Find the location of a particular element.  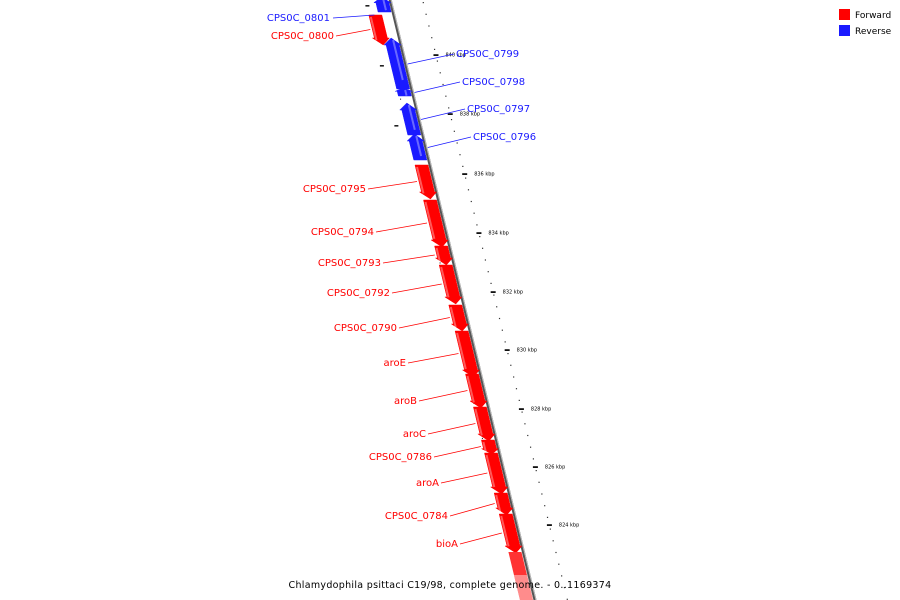

gene-arrow-aroc is located at coordinates (484, 424).